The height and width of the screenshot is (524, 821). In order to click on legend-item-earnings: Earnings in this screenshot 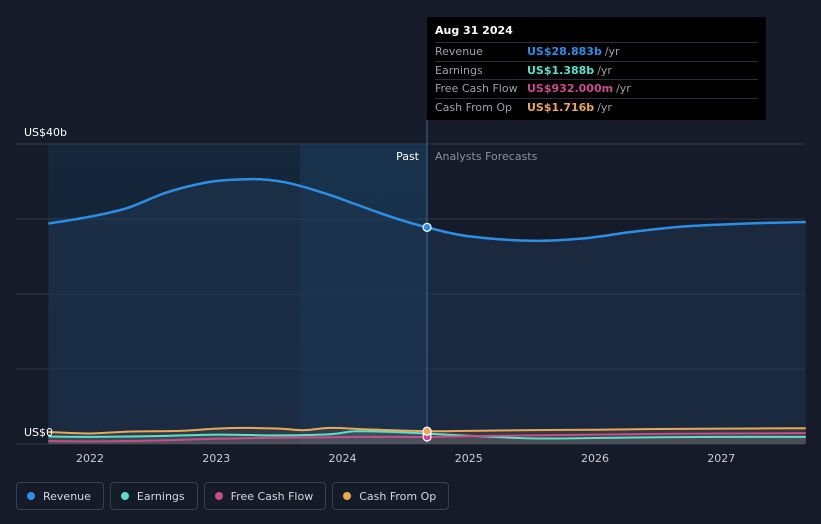, I will do `click(153, 496)`.